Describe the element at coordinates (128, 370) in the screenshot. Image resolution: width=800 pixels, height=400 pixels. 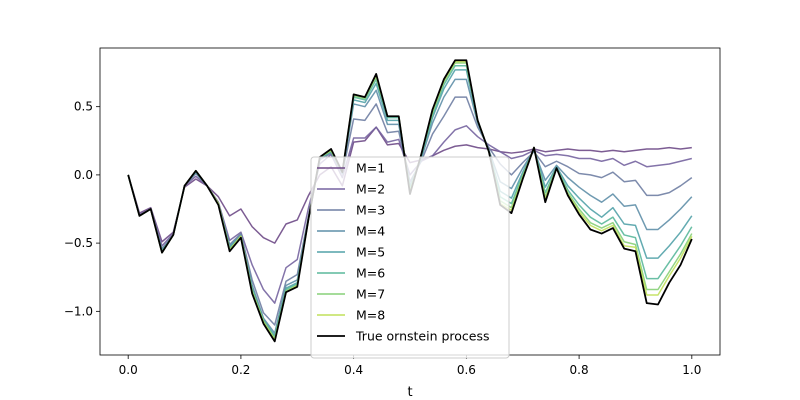
I see `x-tick-label: 0.0` at that location.